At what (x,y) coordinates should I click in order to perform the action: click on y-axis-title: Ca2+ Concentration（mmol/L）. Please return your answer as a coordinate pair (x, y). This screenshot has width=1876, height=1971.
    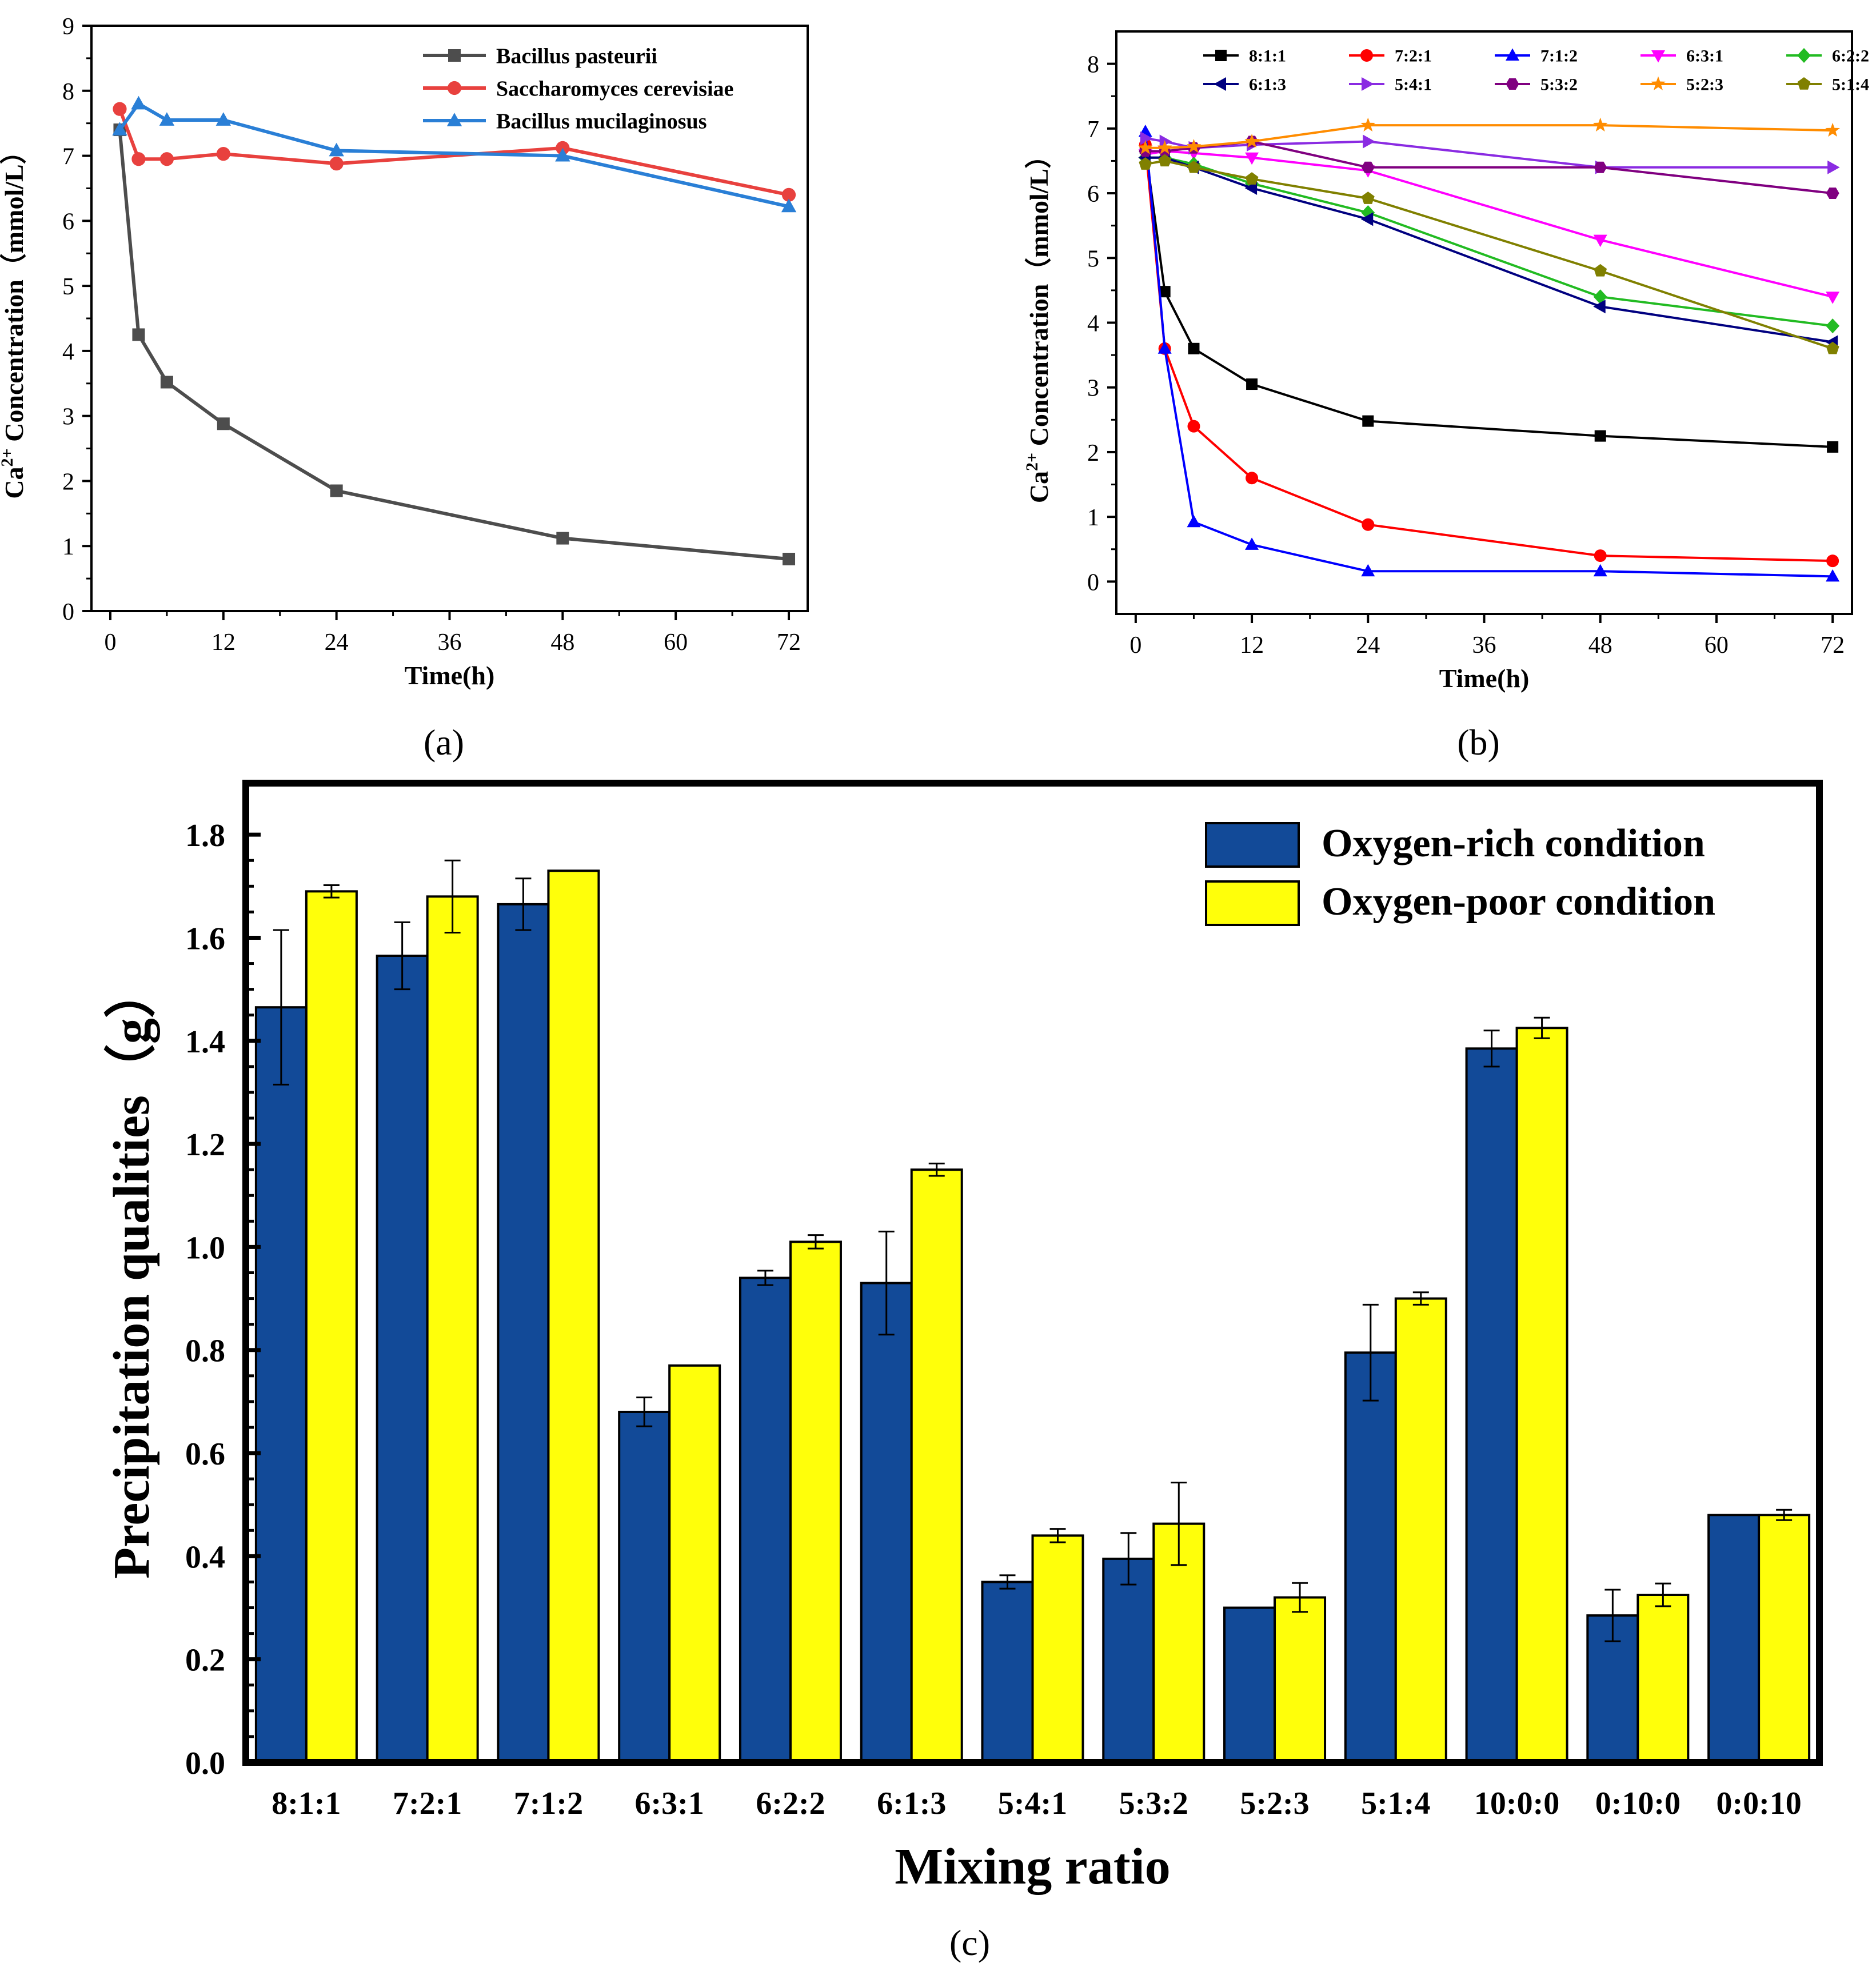
    Looking at the image, I should click on (1038, 322).